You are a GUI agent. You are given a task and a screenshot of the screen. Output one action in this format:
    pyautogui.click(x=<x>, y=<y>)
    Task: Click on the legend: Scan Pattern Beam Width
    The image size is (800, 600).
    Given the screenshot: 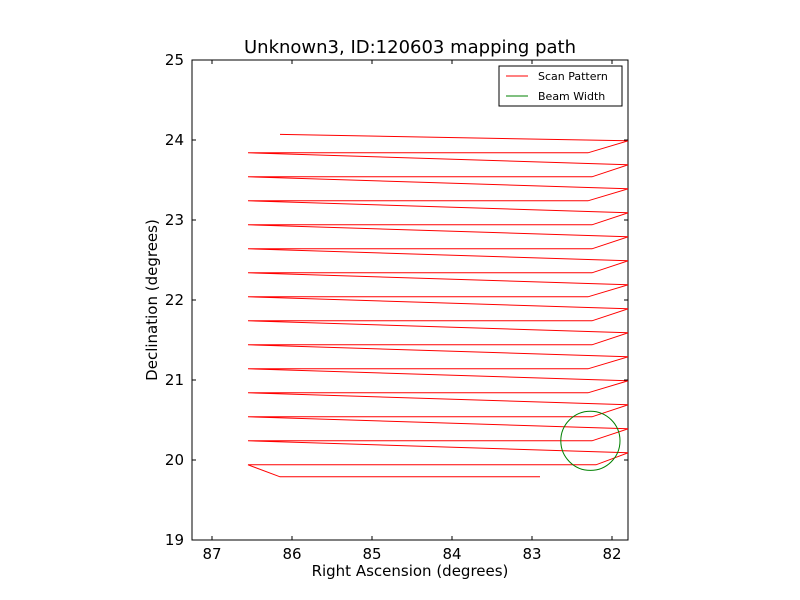 What is the action you would take?
    pyautogui.click(x=560, y=86)
    